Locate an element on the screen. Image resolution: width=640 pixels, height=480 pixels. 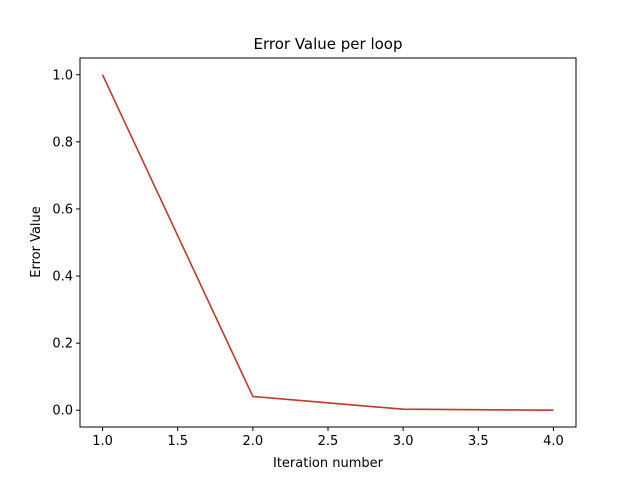
y-tick-label: 1.0 is located at coordinates (62, 75).